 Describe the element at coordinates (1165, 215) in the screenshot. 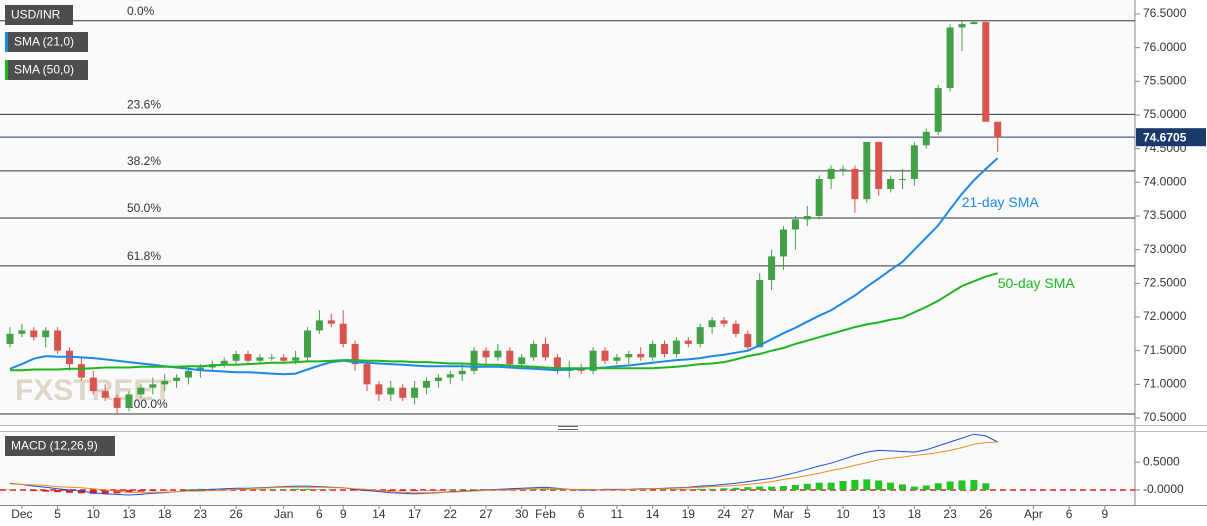

I see `y-tick-label: 73.5000` at that location.